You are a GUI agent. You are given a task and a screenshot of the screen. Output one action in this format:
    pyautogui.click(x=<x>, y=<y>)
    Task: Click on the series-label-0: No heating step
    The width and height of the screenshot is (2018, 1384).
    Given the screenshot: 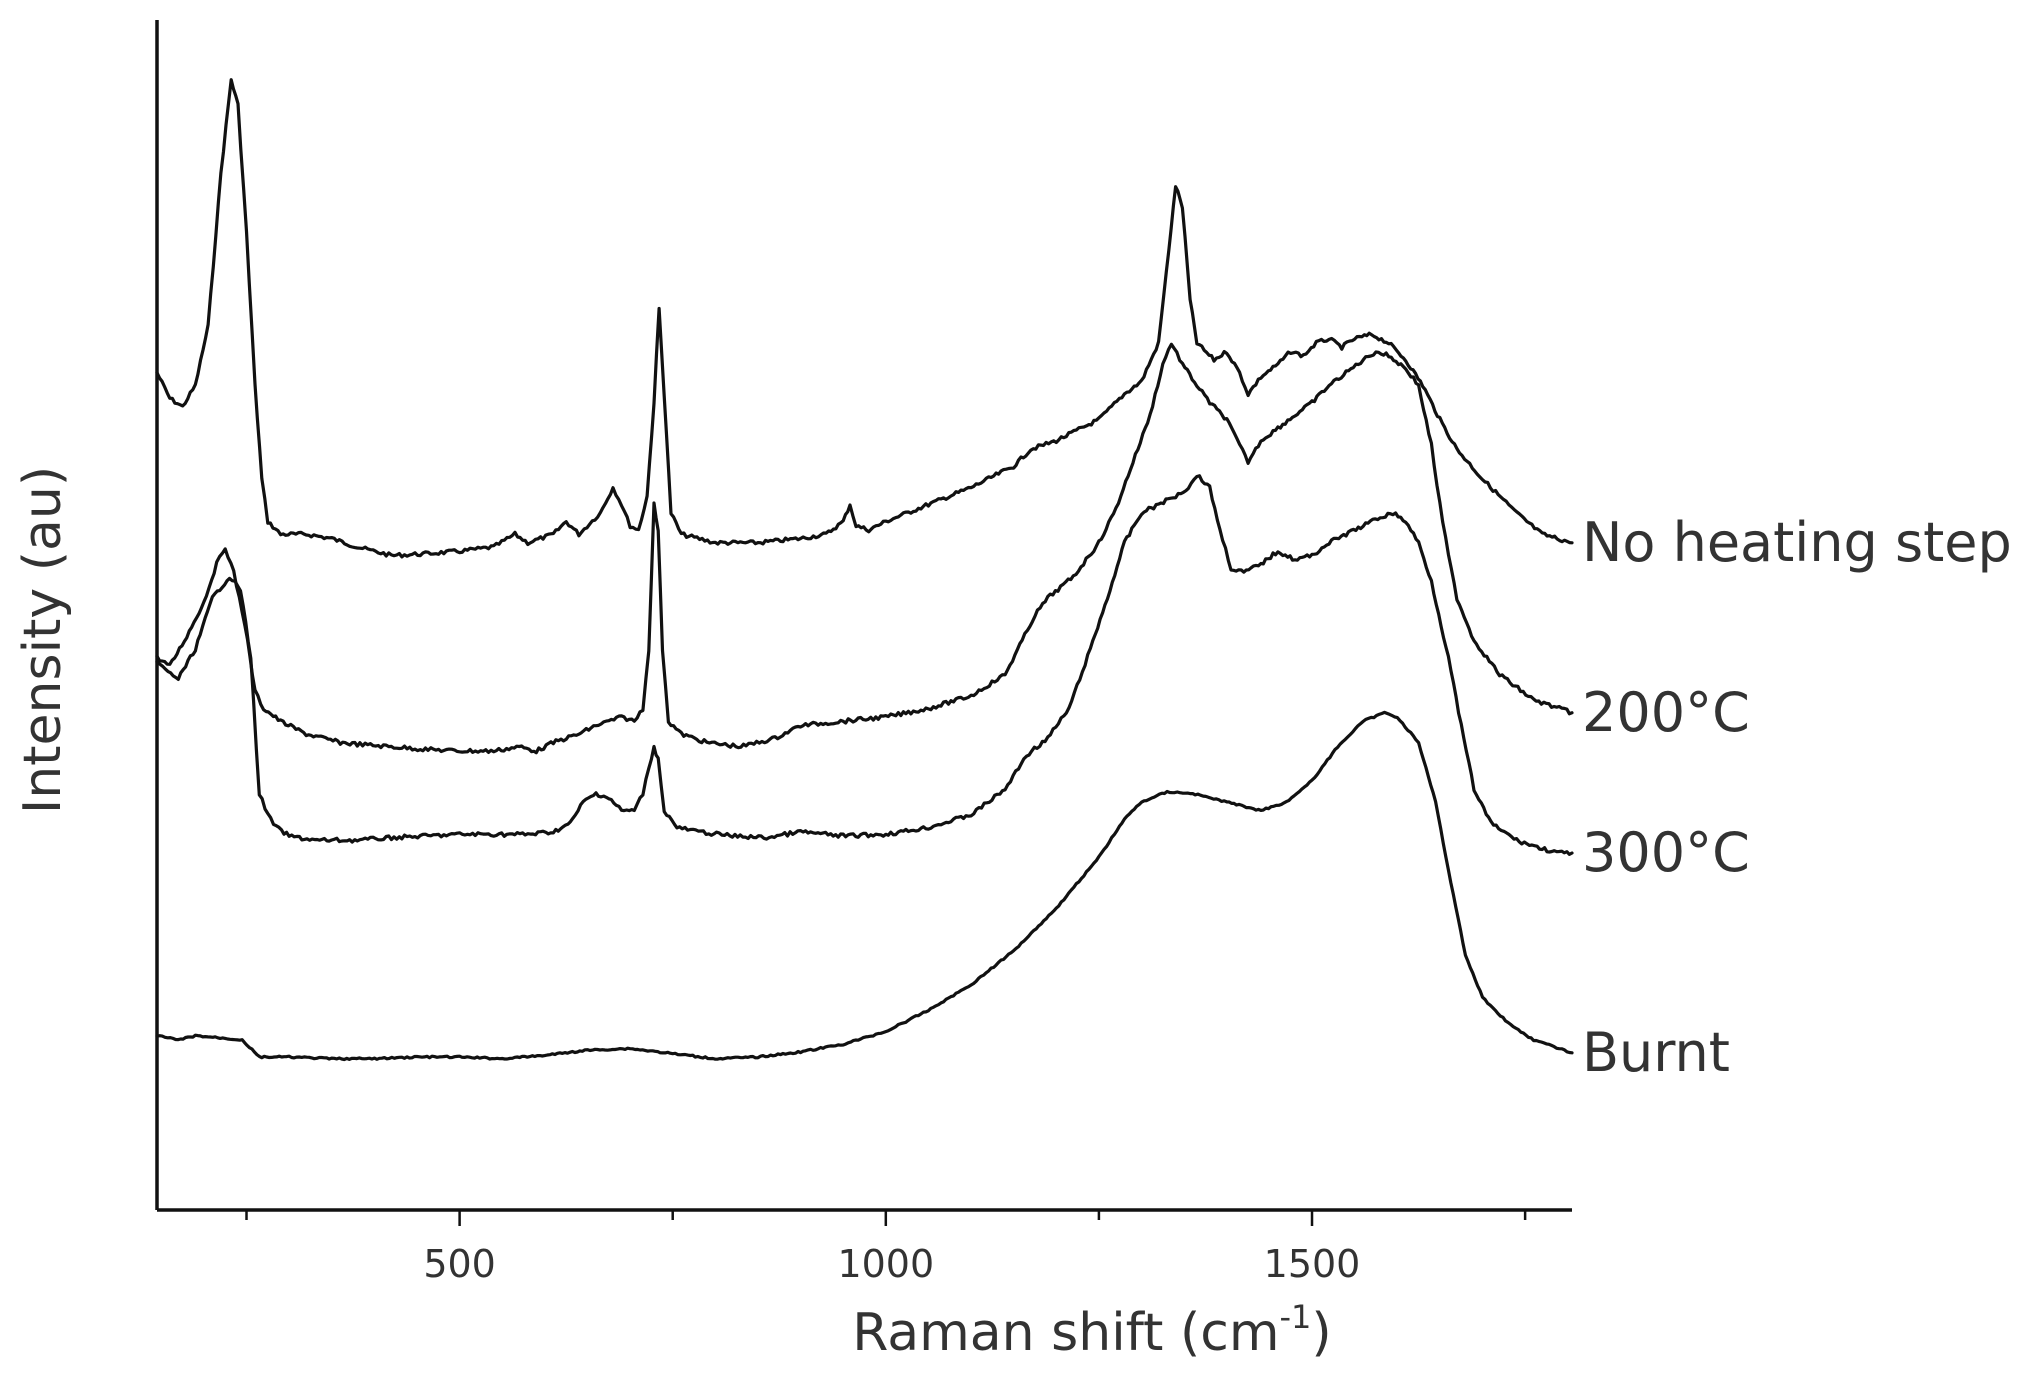 What is the action you would take?
    pyautogui.click(x=1797, y=542)
    